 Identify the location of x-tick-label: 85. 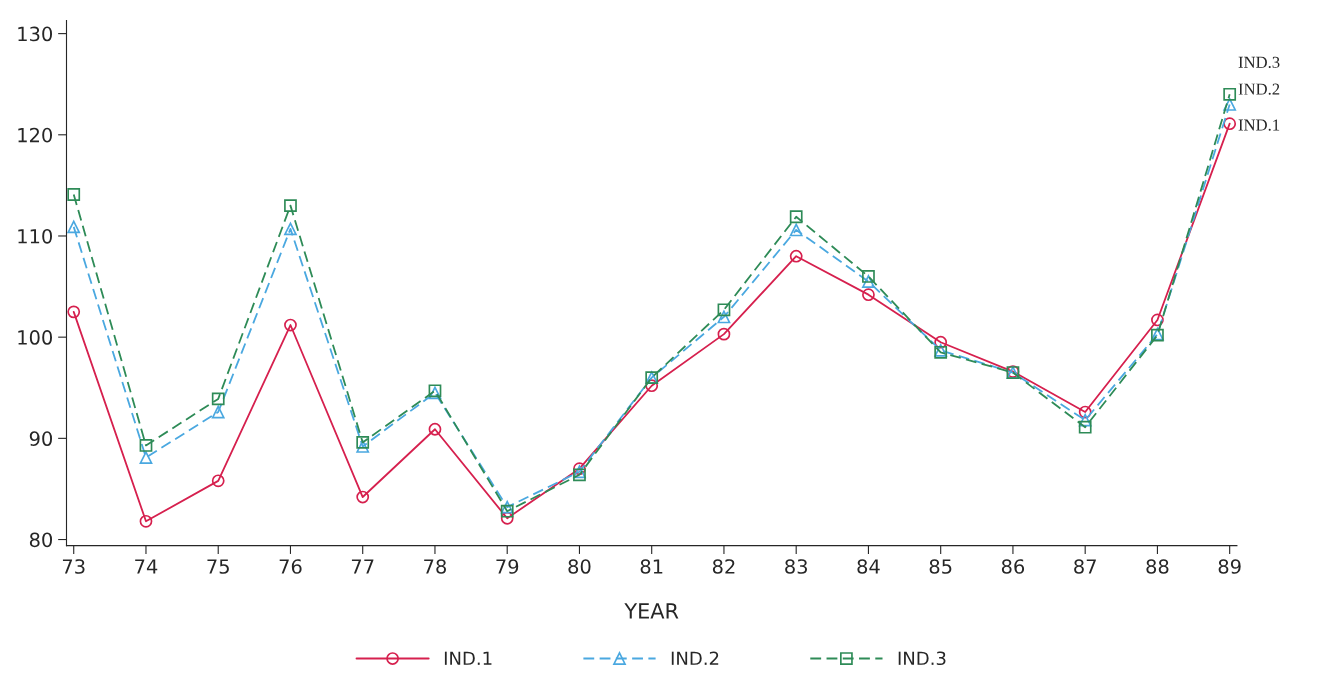
(940, 566).